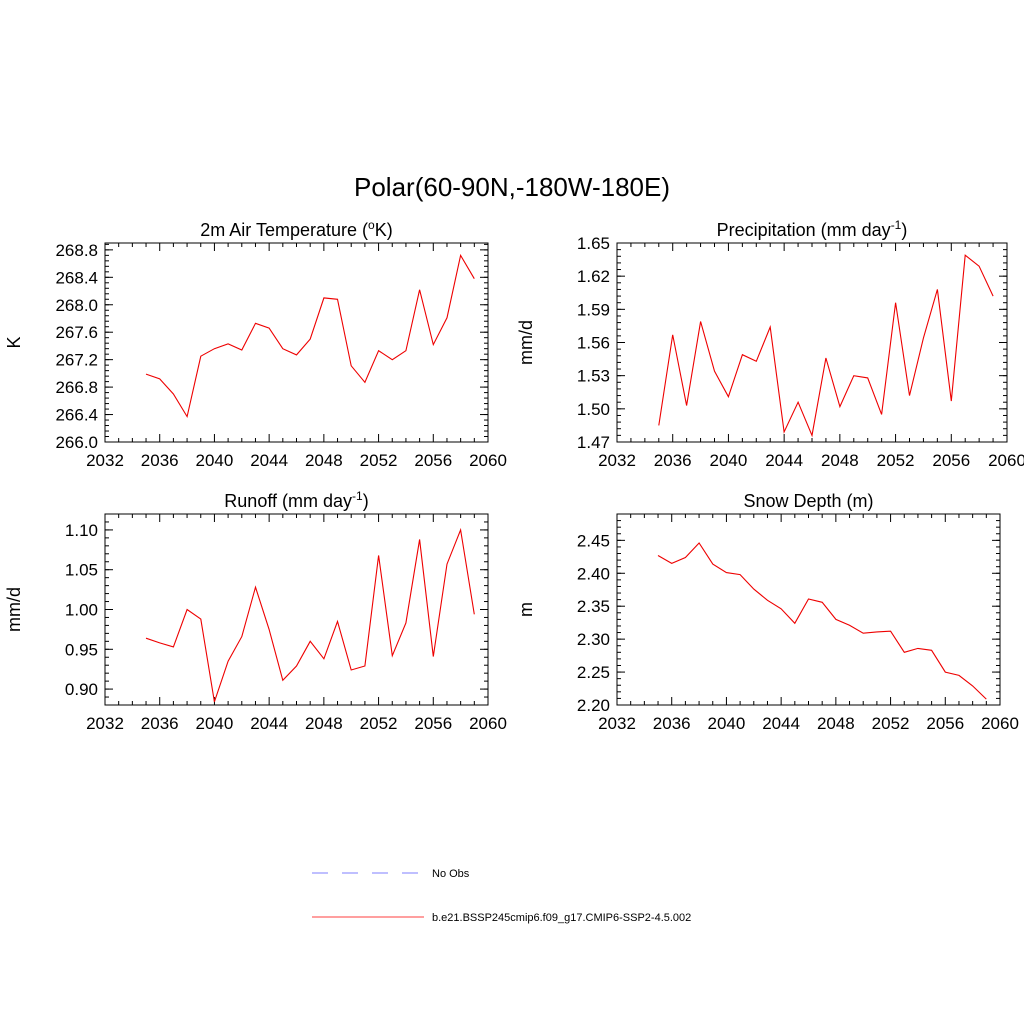  What do you see at coordinates (593, 672) in the screenshot?
I see `snow-ytick-label: 2.25` at bounding box center [593, 672].